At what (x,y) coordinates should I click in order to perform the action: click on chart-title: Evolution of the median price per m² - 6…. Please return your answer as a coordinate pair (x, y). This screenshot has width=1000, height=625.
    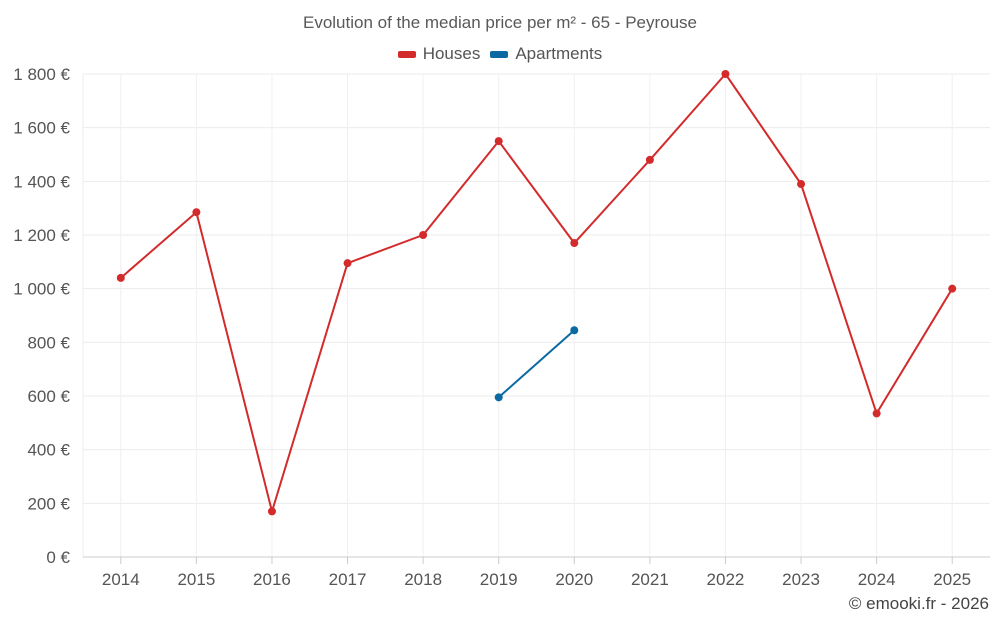
    Looking at the image, I should click on (500, 22).